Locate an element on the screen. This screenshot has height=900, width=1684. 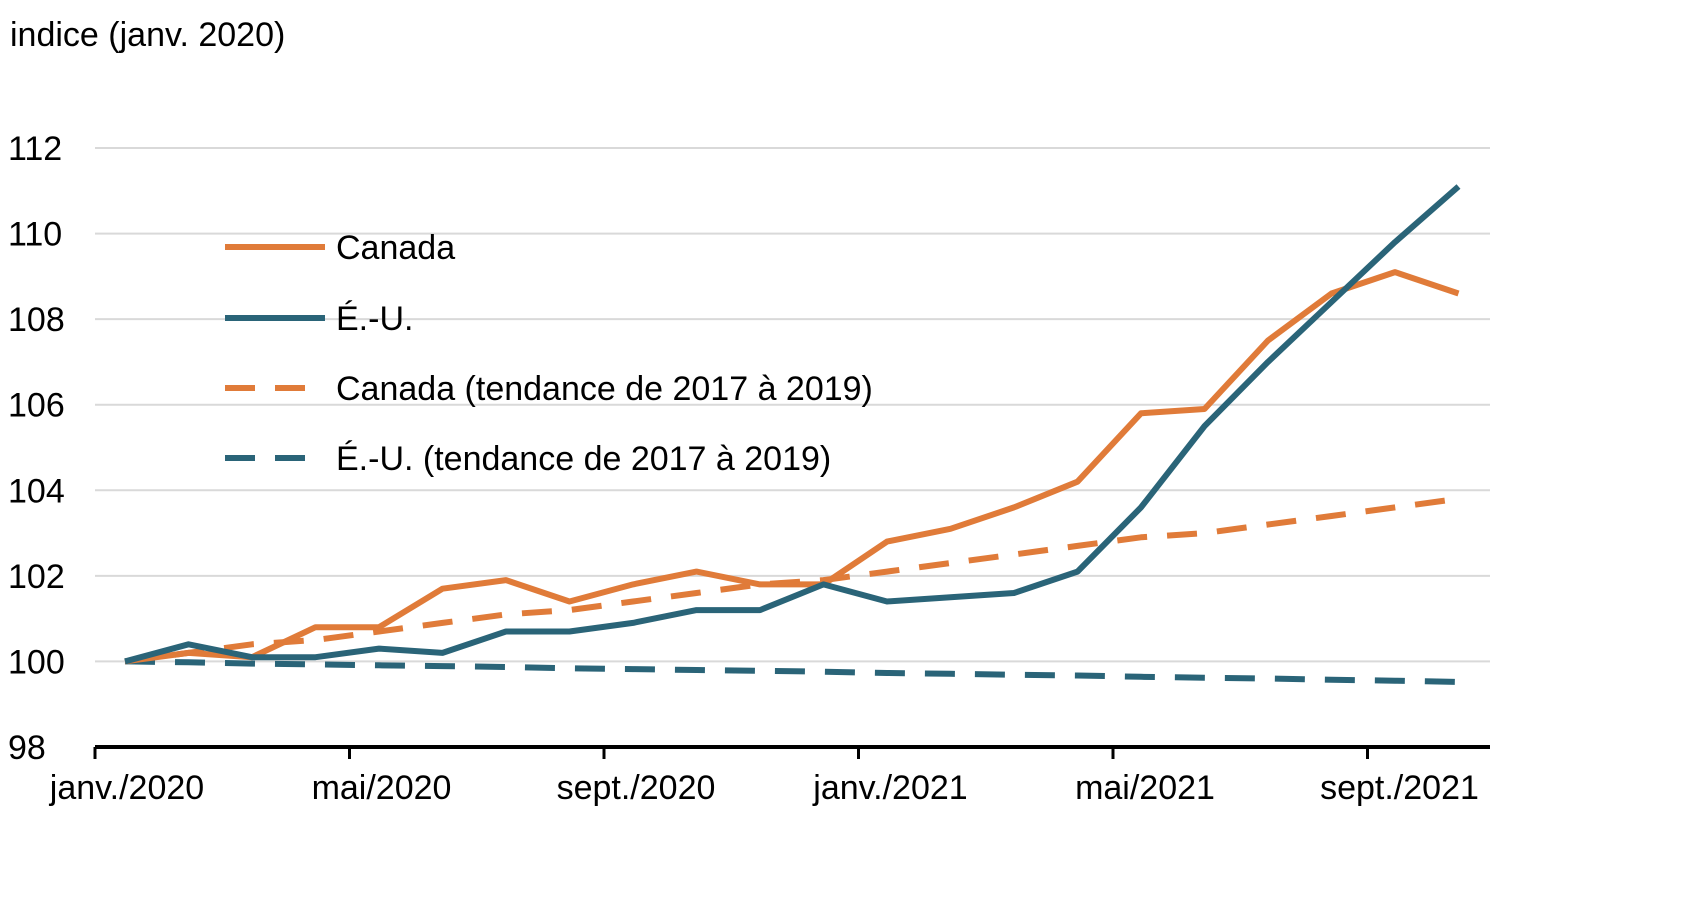
y-tick-label: 104 is located at coordinates (36, 491).